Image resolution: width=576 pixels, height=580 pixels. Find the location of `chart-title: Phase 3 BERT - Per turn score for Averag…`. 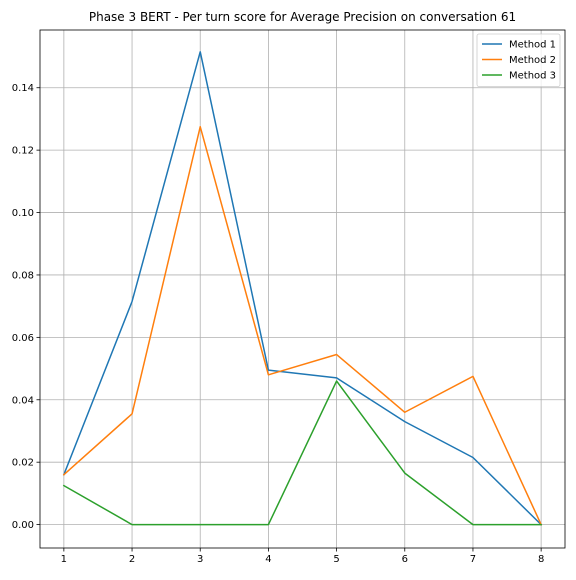

chart-title: Phase 3 BERT - Per turn score for Averag… is located at coordinates (302, 17).